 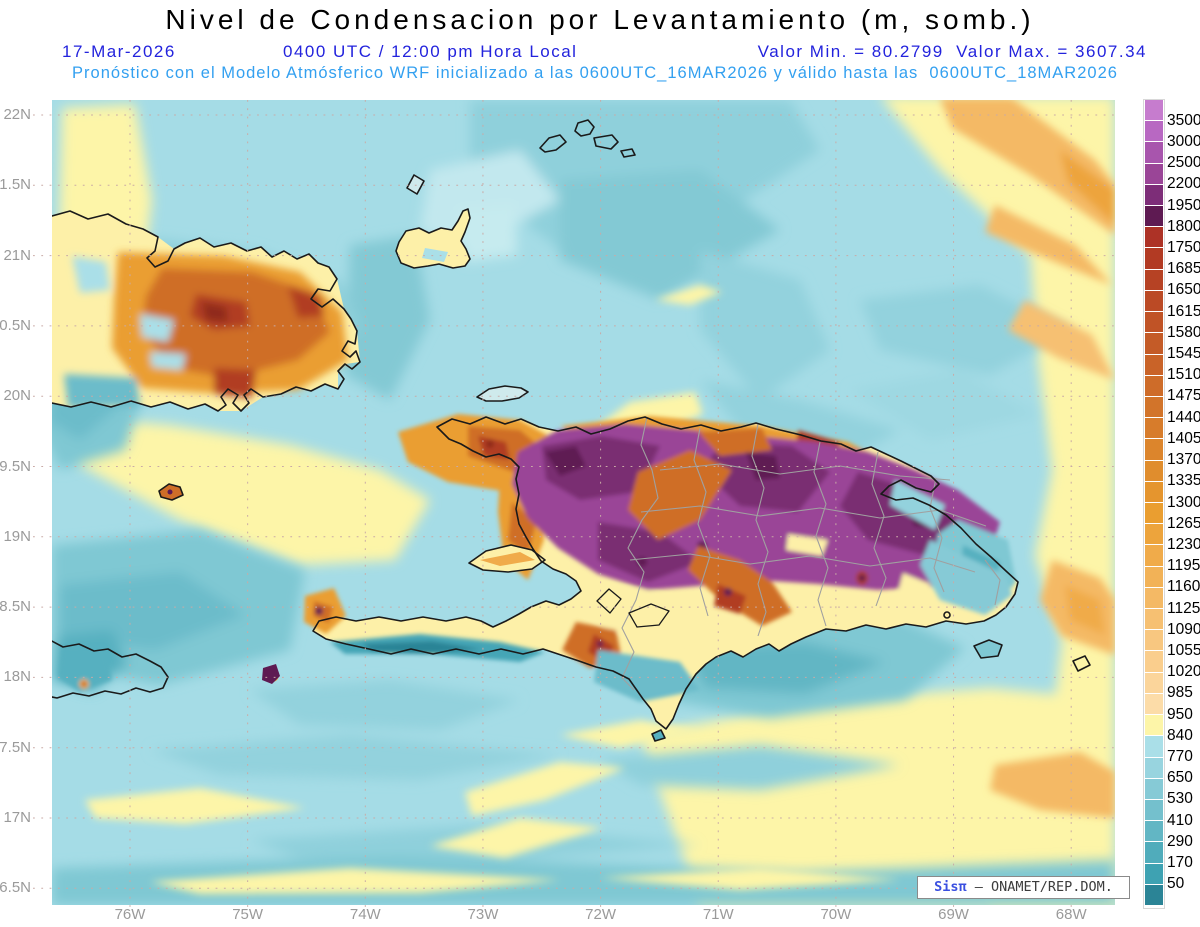 I want to click on colorbar-tick-label: 1090, so click(x=1183, y=629).